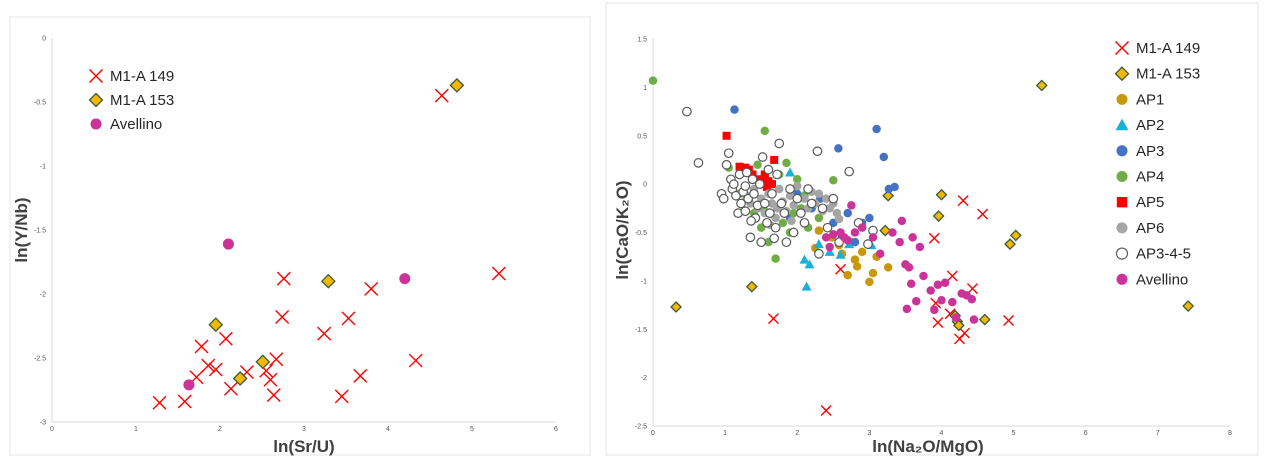 Image resolution: width=1264 pixels, height=462 pixels. What do you see at coordinates (797, 433) in the screenshot?
I see `x-tick-label: 2` at bounding box center [797, 433].